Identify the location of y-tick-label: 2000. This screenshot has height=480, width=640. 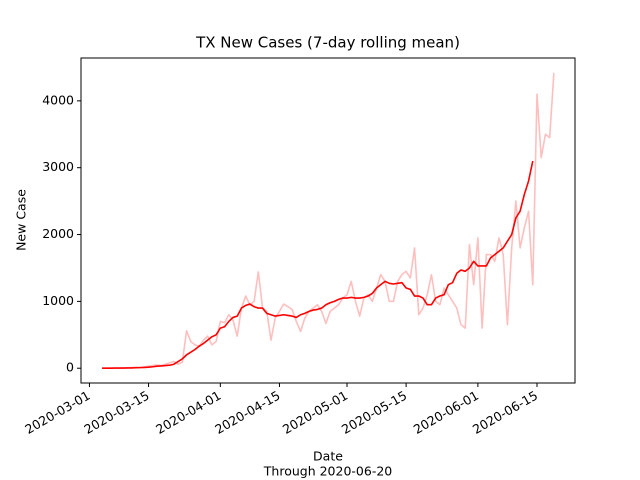
(58, 233).